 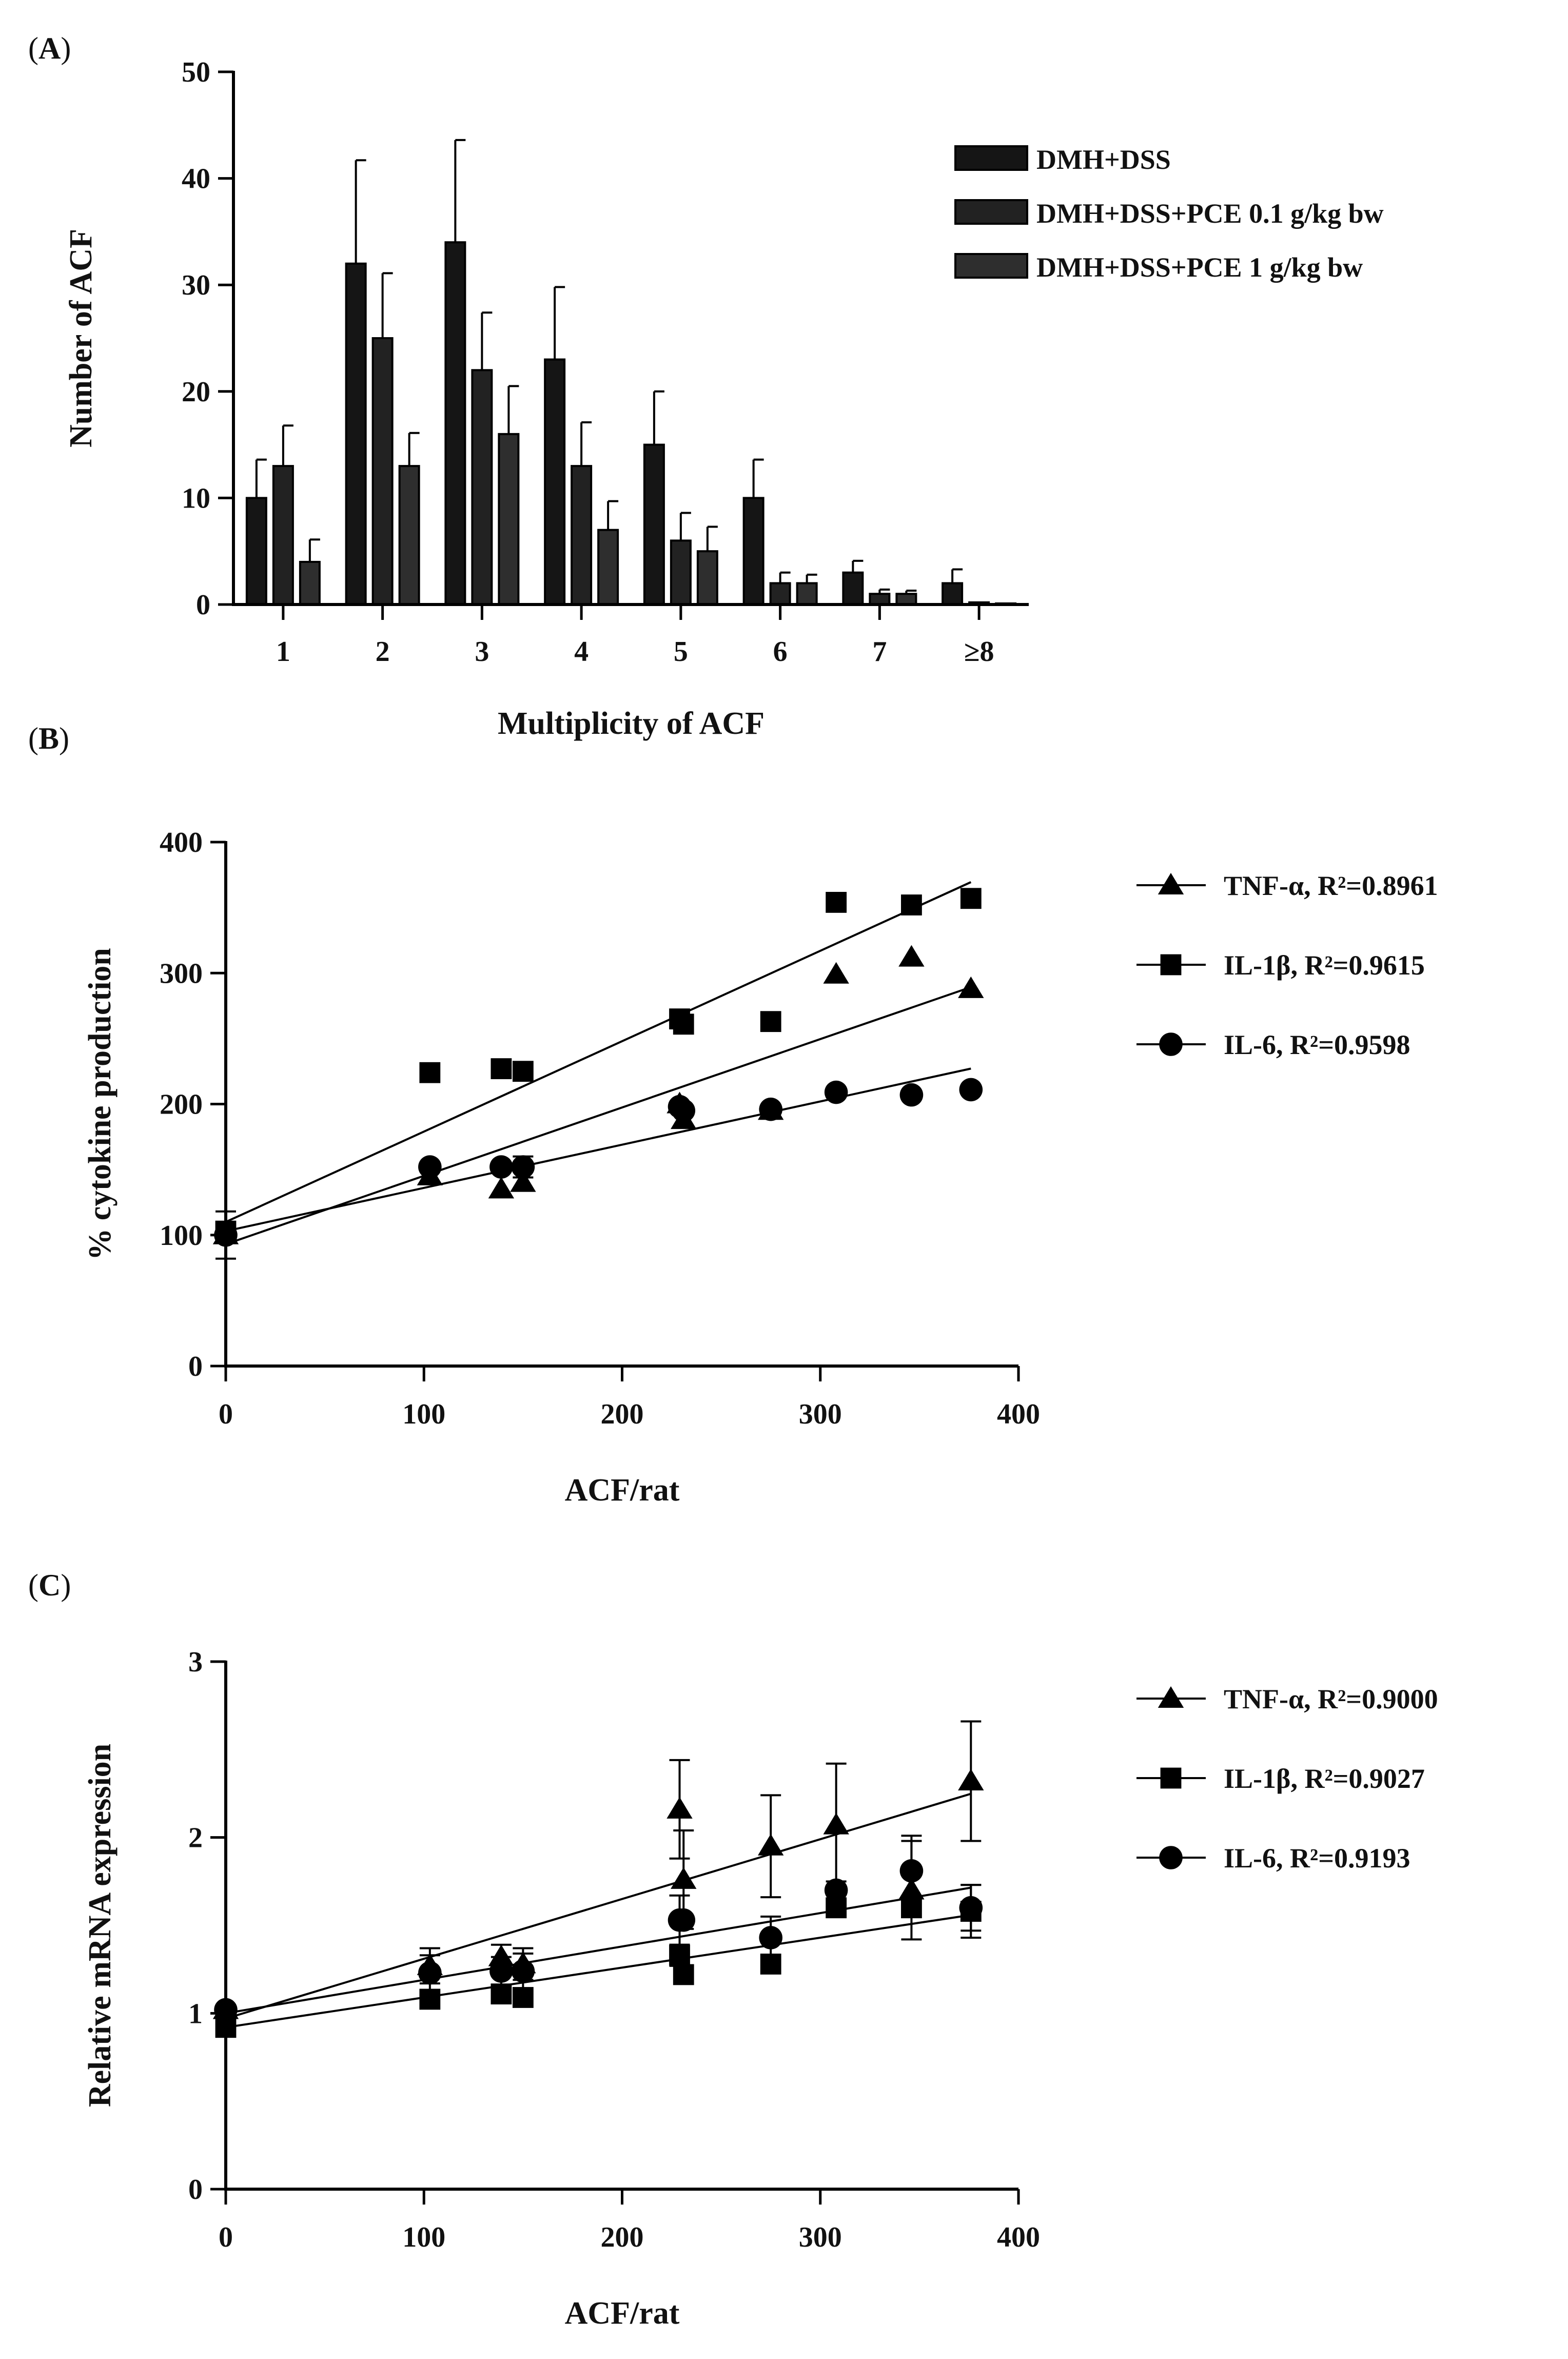 What do you see at coordinates (33, 738) in the screenshot?
I see `panel-b-label-open: (` at bounding box center [33, 738].